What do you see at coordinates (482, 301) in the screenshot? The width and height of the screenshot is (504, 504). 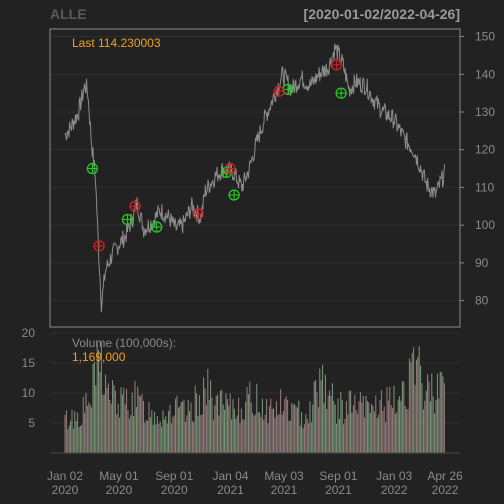 I see `price-tick-label: 80` at bounding box center [482, 301].